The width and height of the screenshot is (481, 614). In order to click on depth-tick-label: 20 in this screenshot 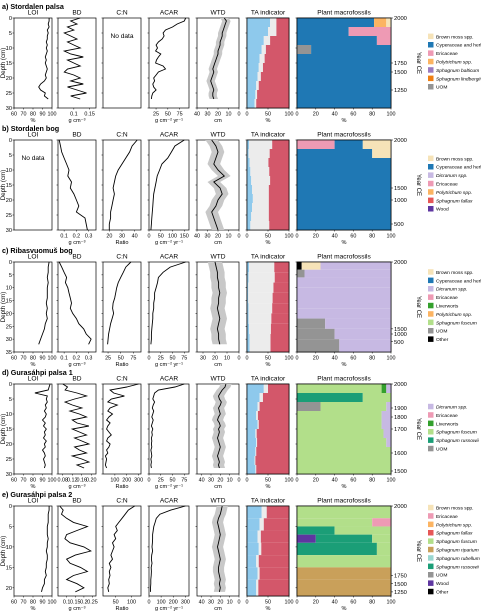, I will do `click(9, 201)`.